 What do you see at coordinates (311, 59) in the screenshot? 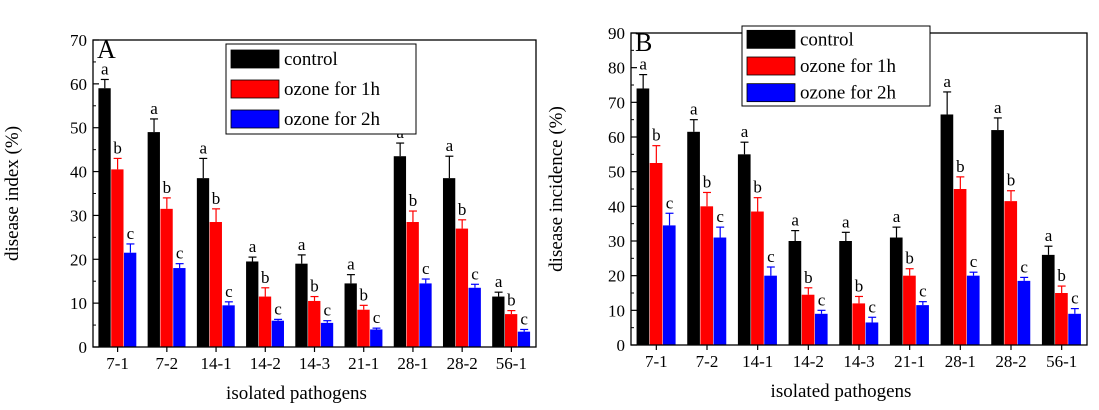
I see `legend-label-control: control` at bounding box center [311, 59].